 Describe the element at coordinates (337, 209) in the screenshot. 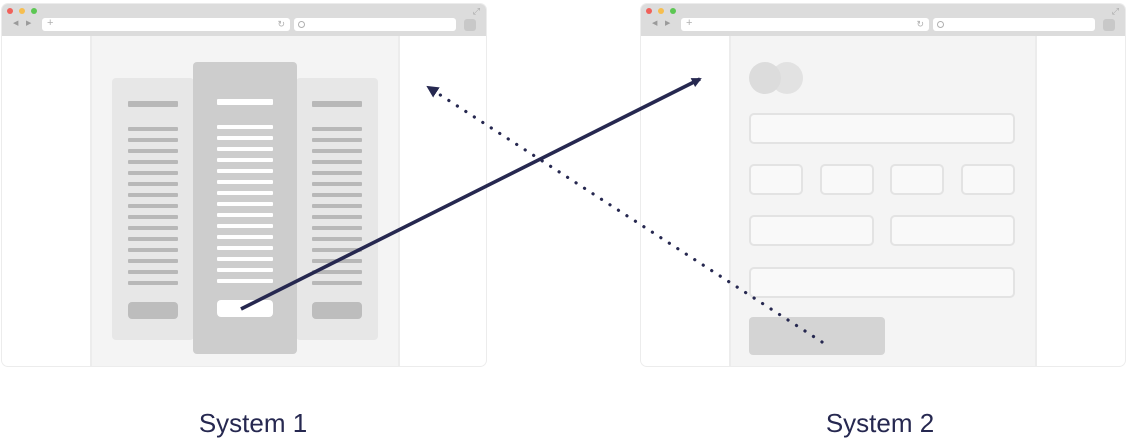

I see `pricing-column-right` at that location.